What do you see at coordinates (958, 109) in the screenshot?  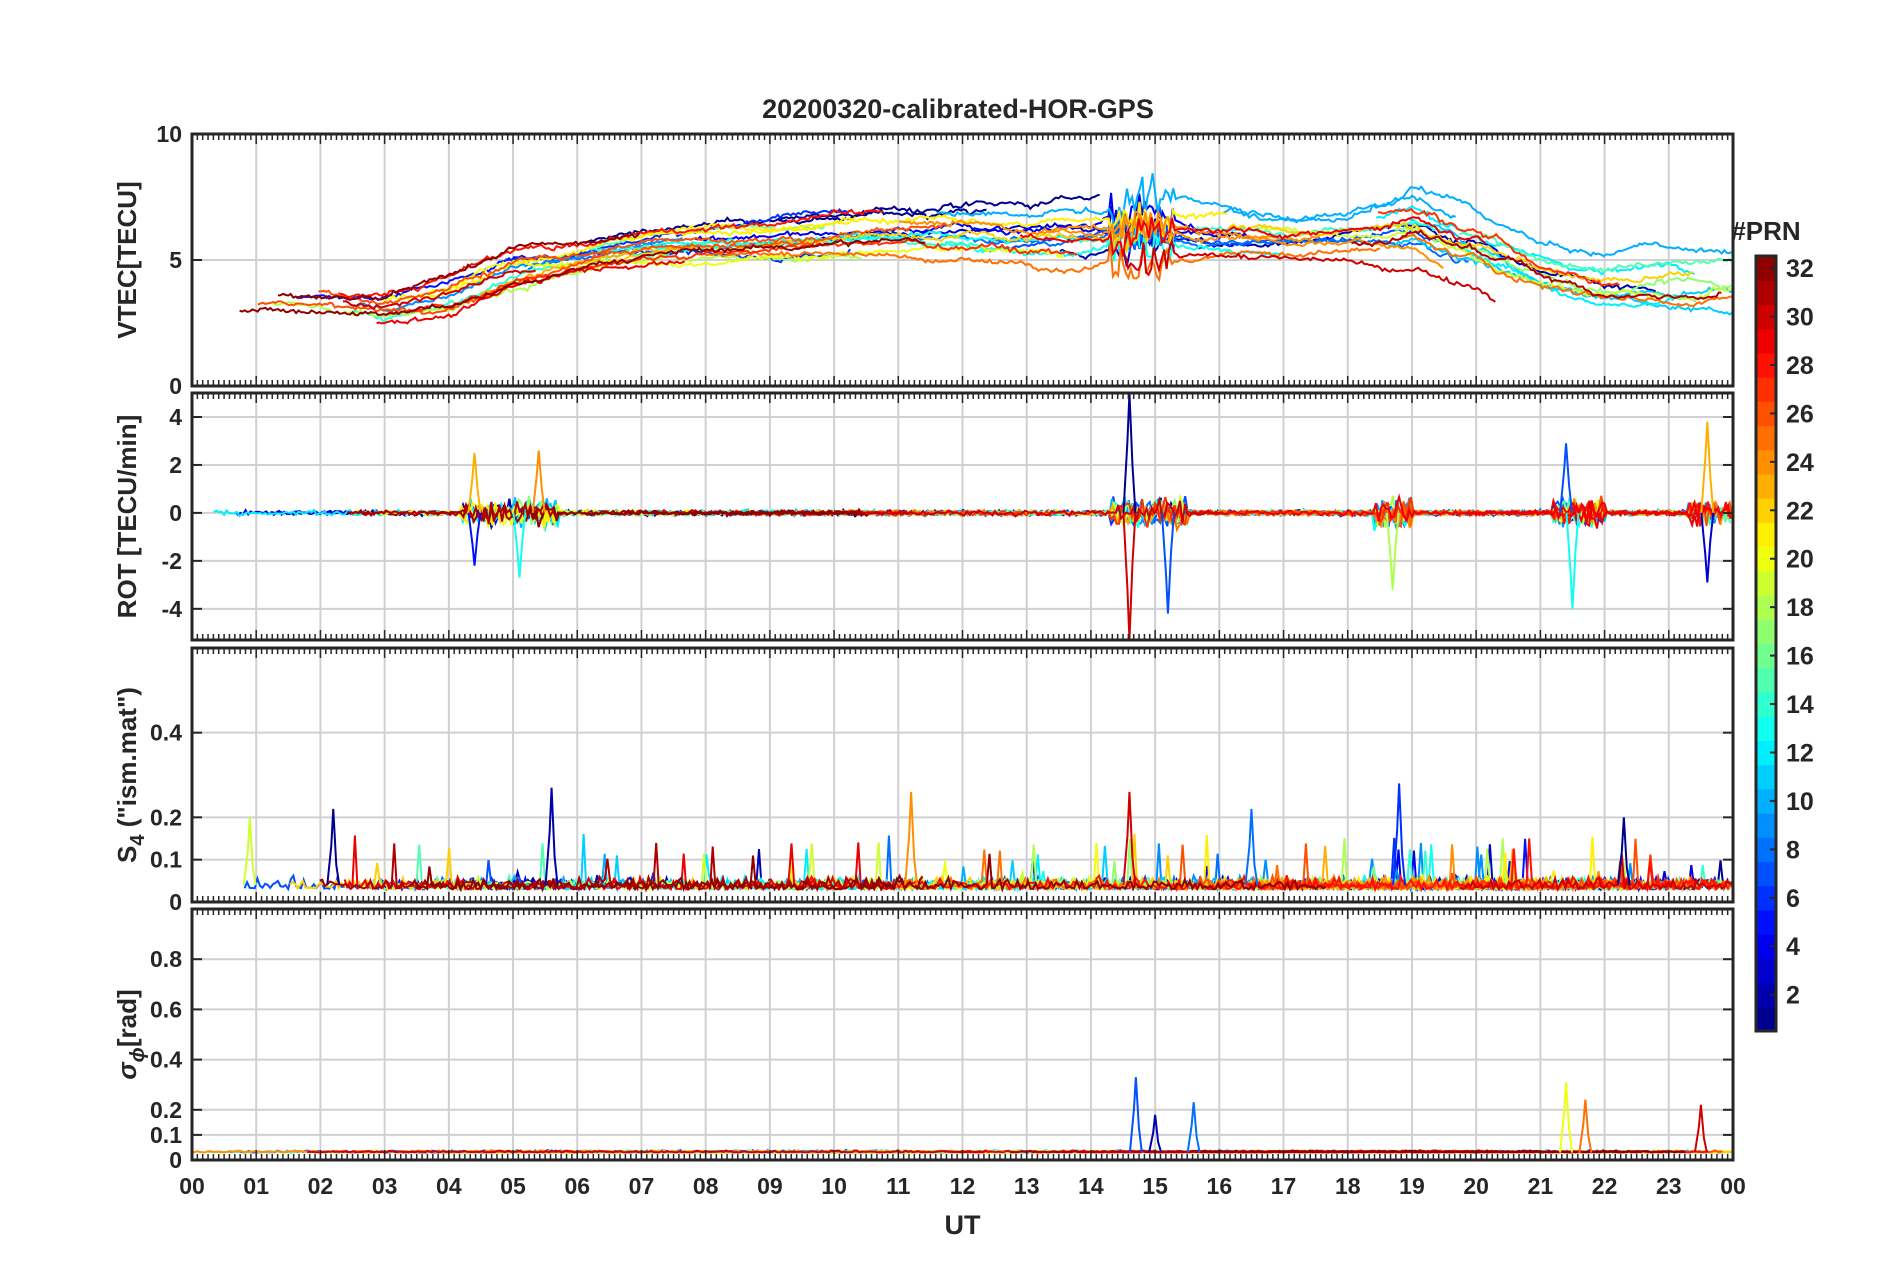 I see `chart-title: 20200320-calibrated-HOR-GPS` at bounding box center [958, 109].